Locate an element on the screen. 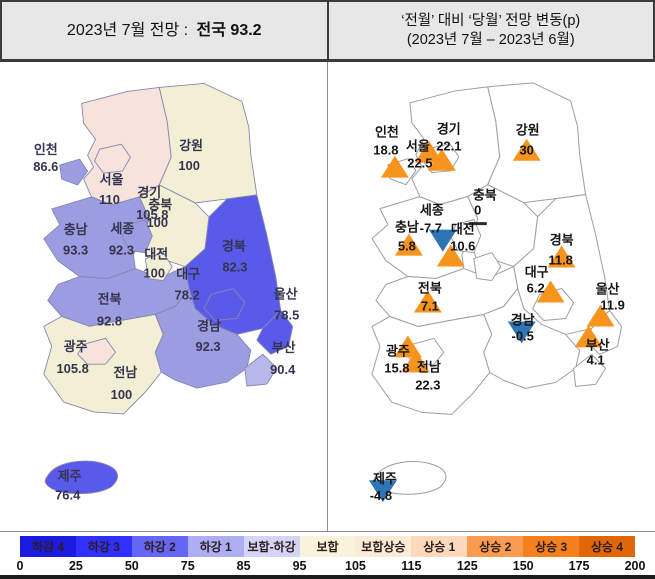 This screenshot has height=579, width=655. legend-tick: 150 is located at coordinates (523, 566).